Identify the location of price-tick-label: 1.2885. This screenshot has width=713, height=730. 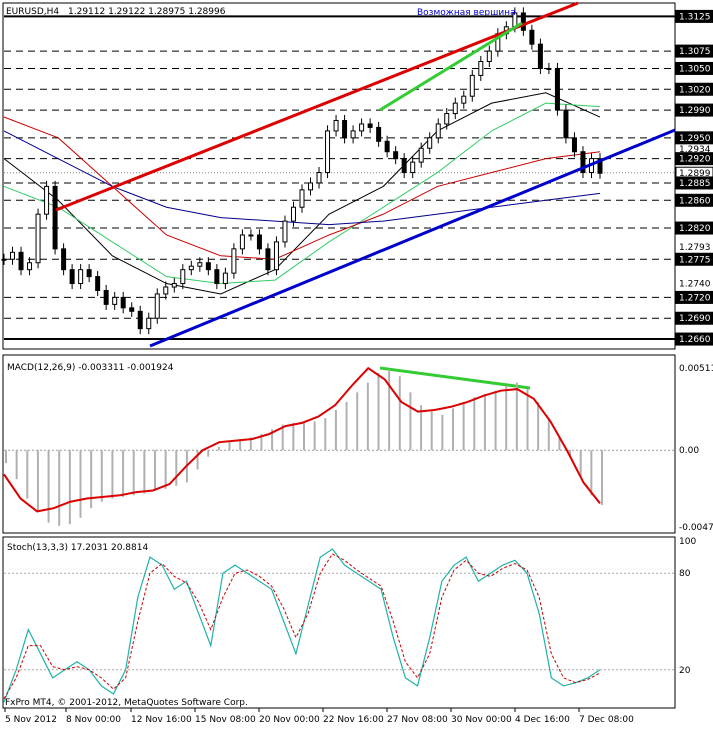
(695, 184).